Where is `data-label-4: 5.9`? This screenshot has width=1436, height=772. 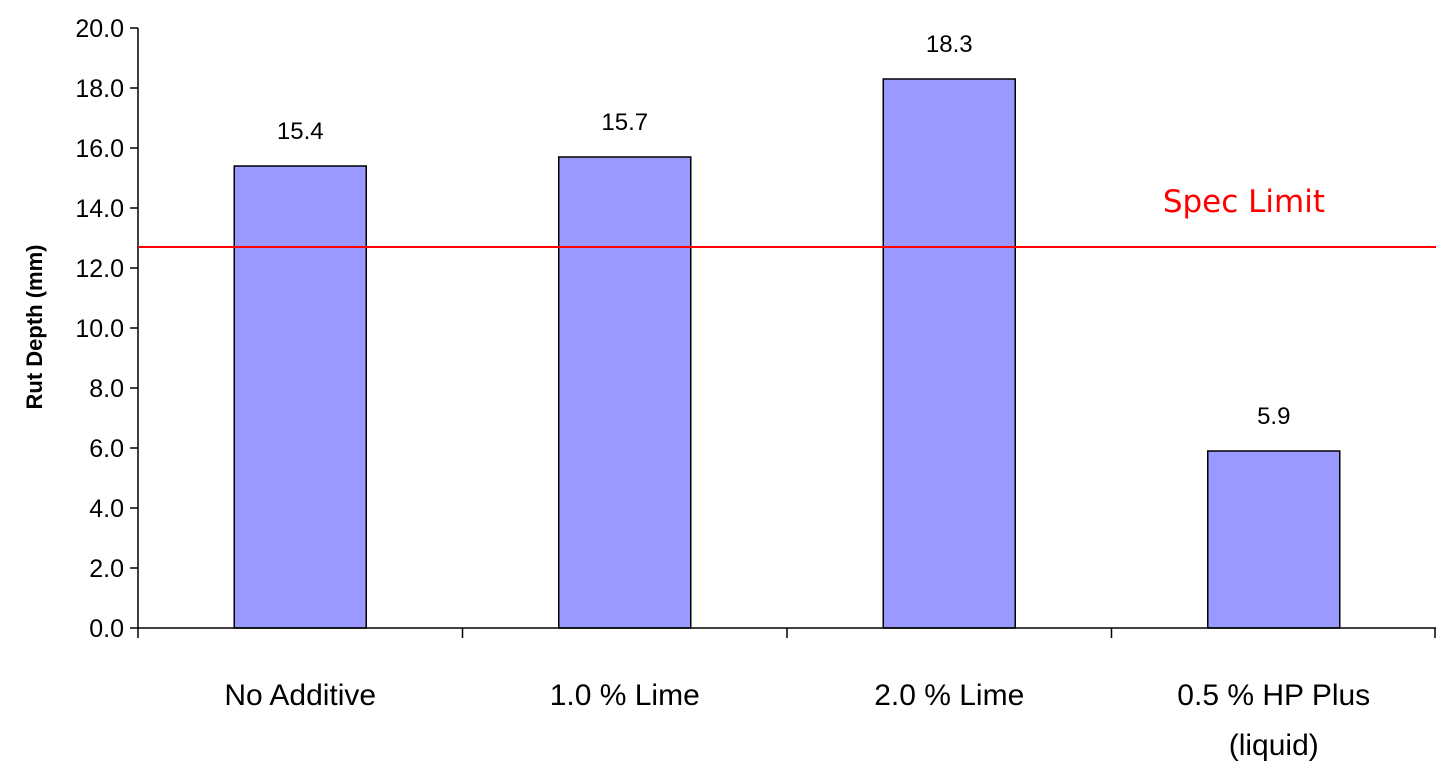 data-label-4: 5.9 is located at coordinates (1273, 416).